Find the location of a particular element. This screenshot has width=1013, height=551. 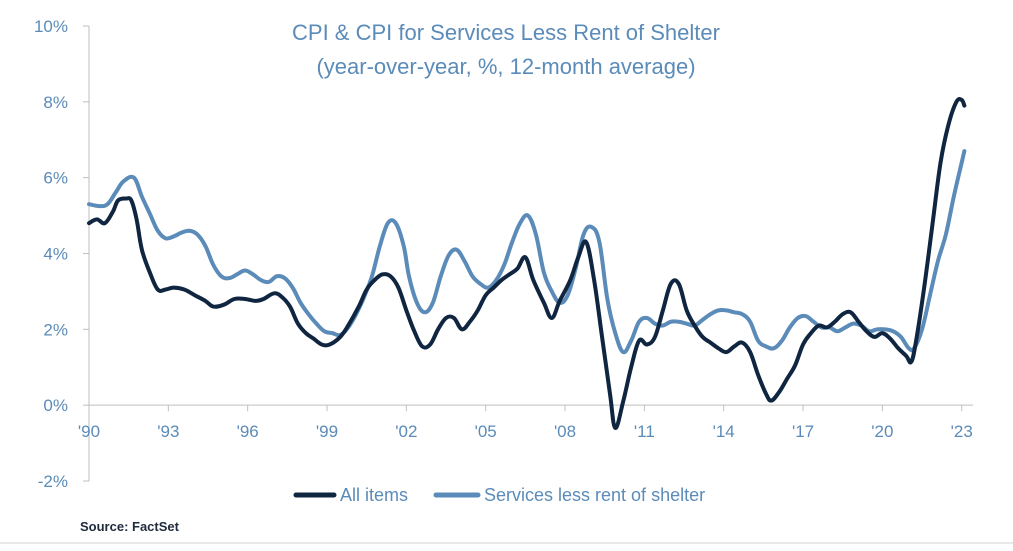

chart-subtitle: (year-over-year, %, 12-month average) is located at coordinates (505, 66).